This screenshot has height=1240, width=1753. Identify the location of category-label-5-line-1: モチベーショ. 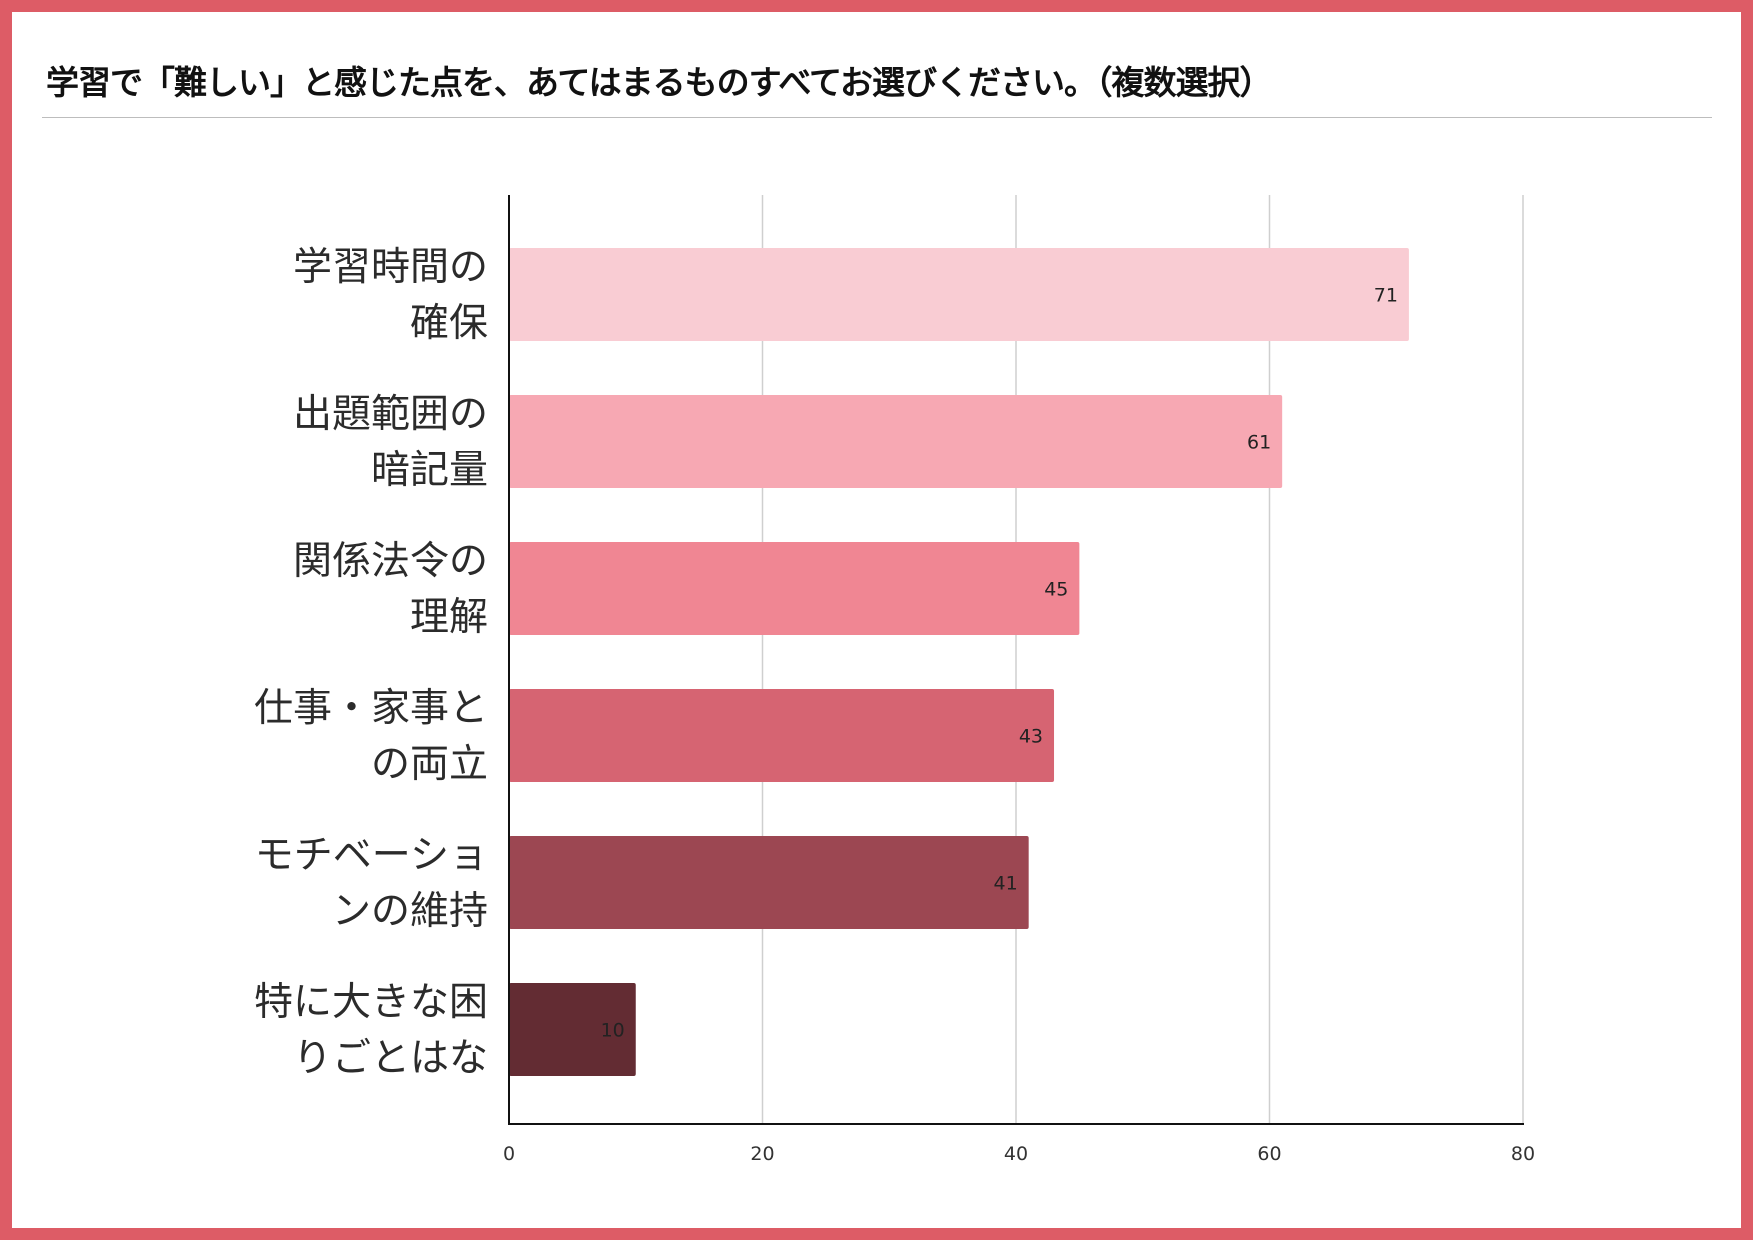
(371, 855).